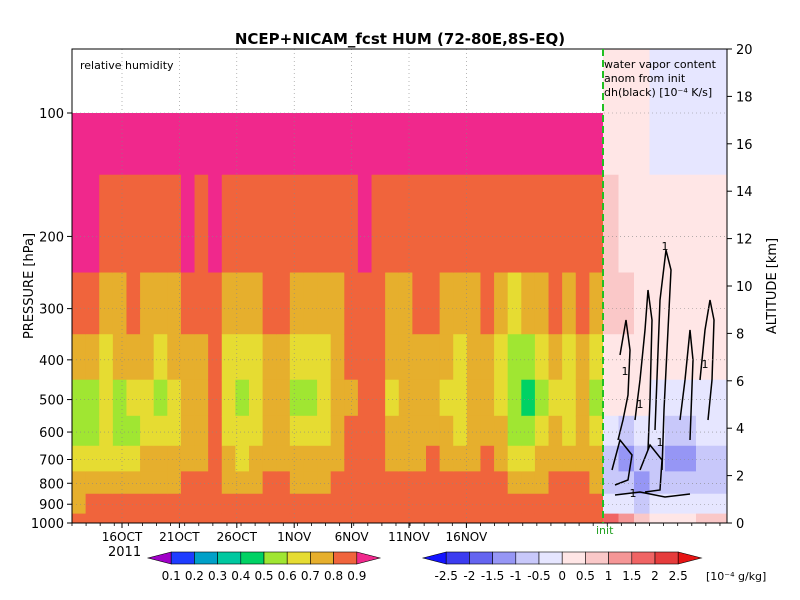 The width and height of the screenshot is (800, 600). Describe the element at coordinates (744, 240) in the screenshot. I see `altitude-tick-label: 12` at that location.